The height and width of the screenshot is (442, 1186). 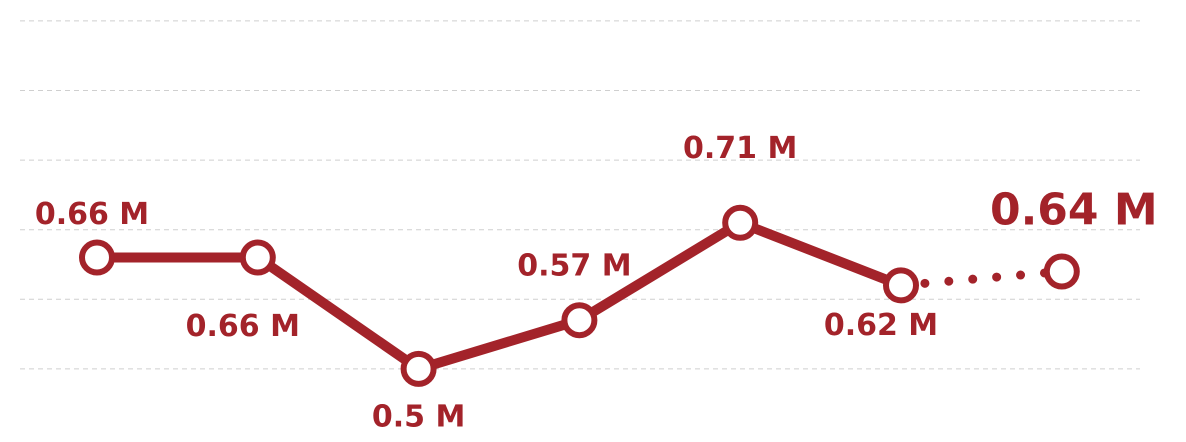 What do you see at coordinates (740, 148) in the screenshot?
I see `value-label: 0.71 M` at bounding box center [740, 148].